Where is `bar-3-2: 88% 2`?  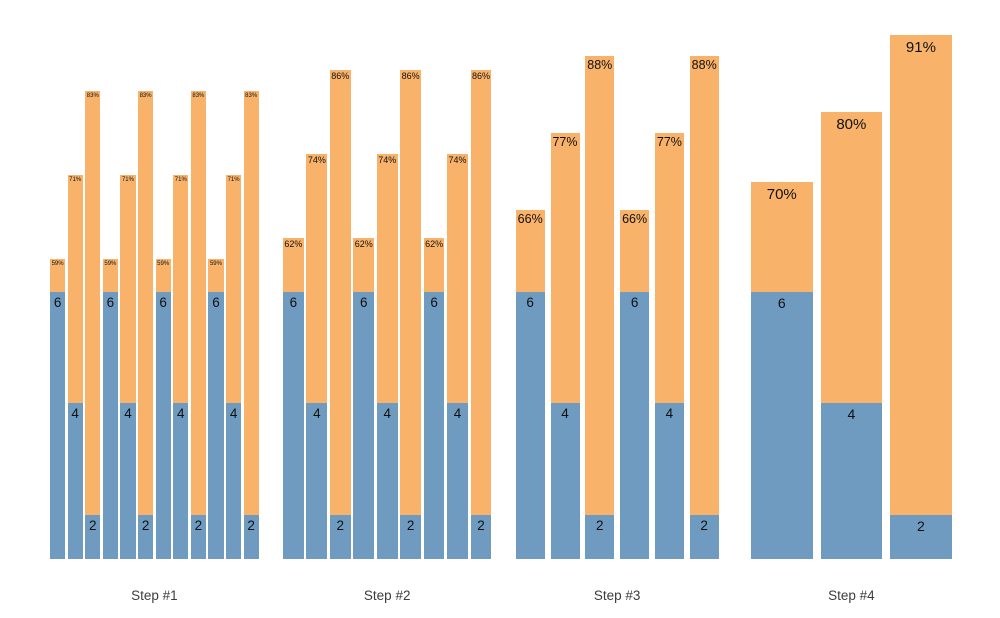
bar-3-2: 88% 2 is located at coordinates (704, 307).